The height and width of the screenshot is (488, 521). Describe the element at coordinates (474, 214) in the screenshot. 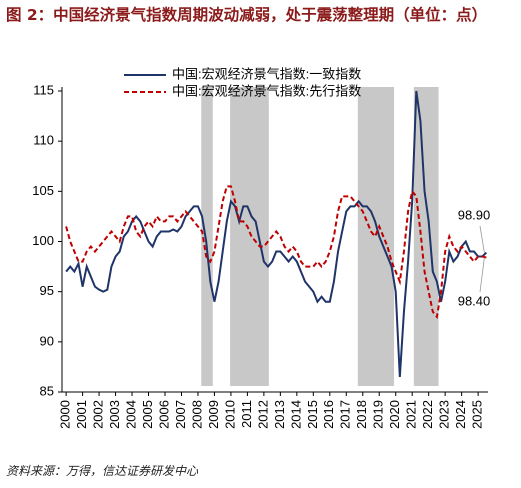

I see `annotation: 98.90` at that location.